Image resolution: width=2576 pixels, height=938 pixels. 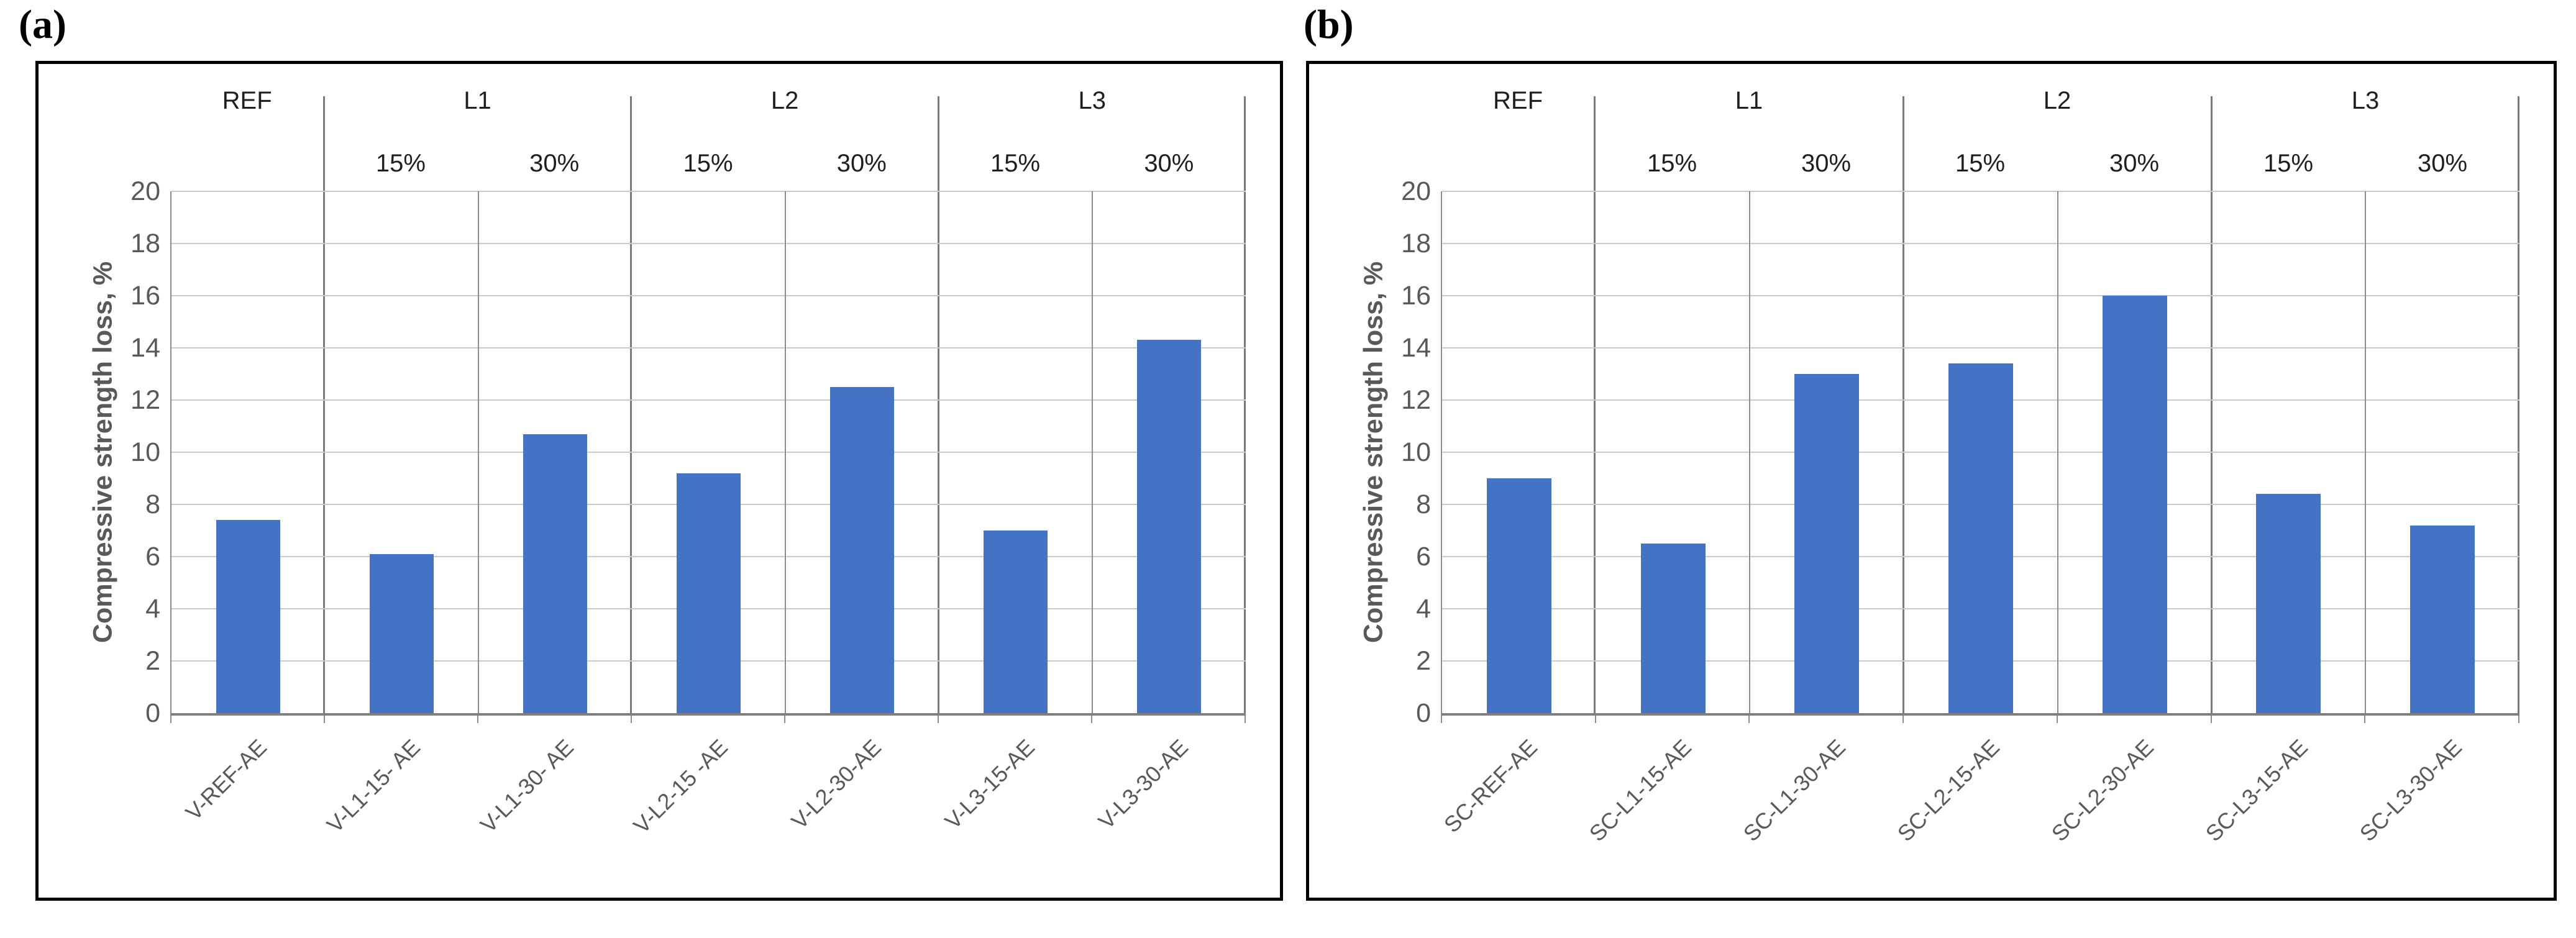 I want to click on category-label: SC-L2-30-AE, so click(x=2102, y=790).